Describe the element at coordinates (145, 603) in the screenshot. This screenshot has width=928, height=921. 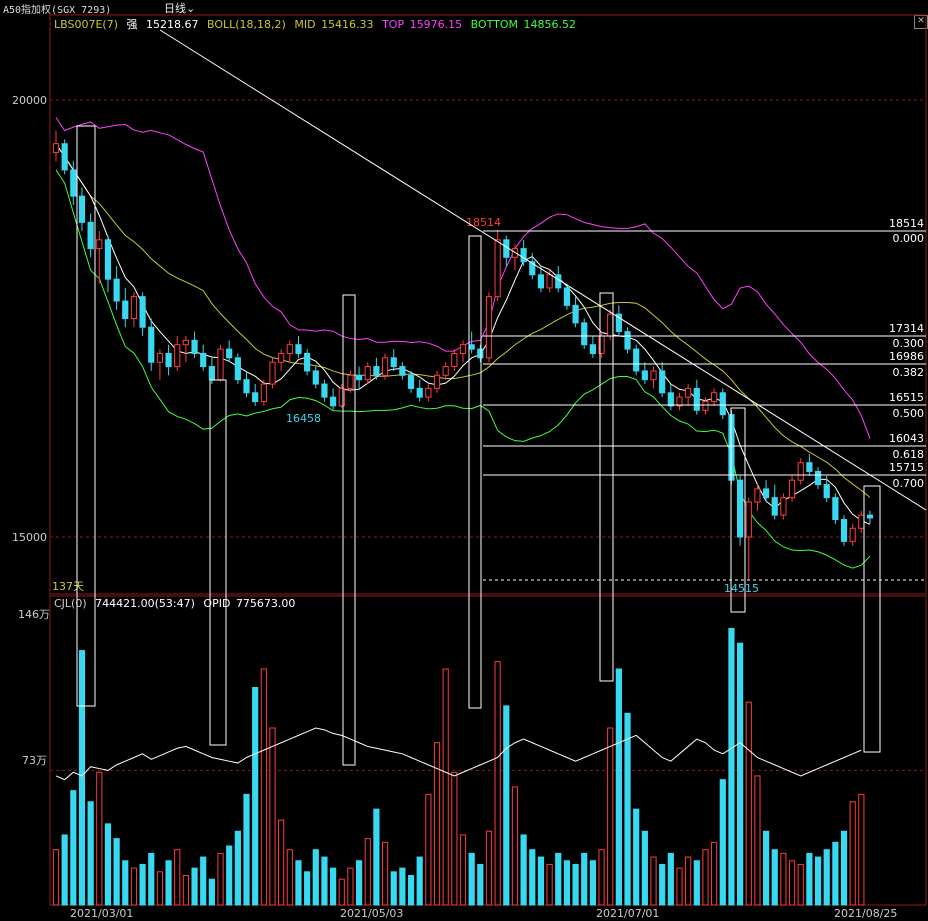
I see `volume-value: 744421.00(53:47)` at that location.